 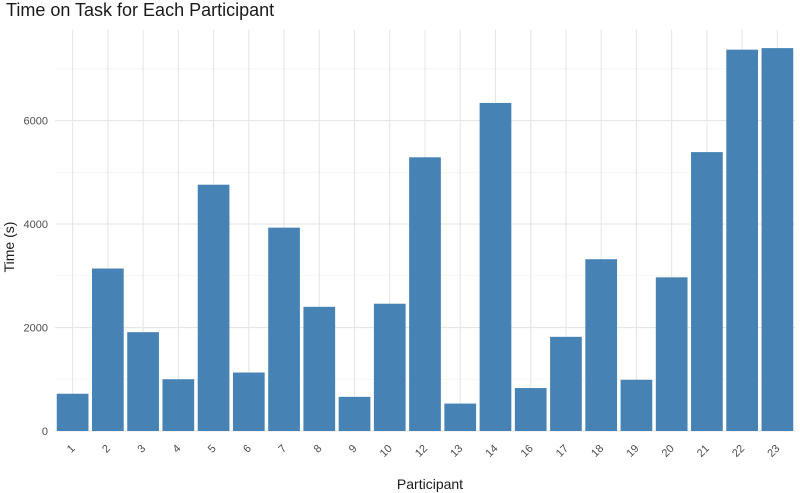 I want to click on y-tick-label: 6000, so click(x=36, y=122).